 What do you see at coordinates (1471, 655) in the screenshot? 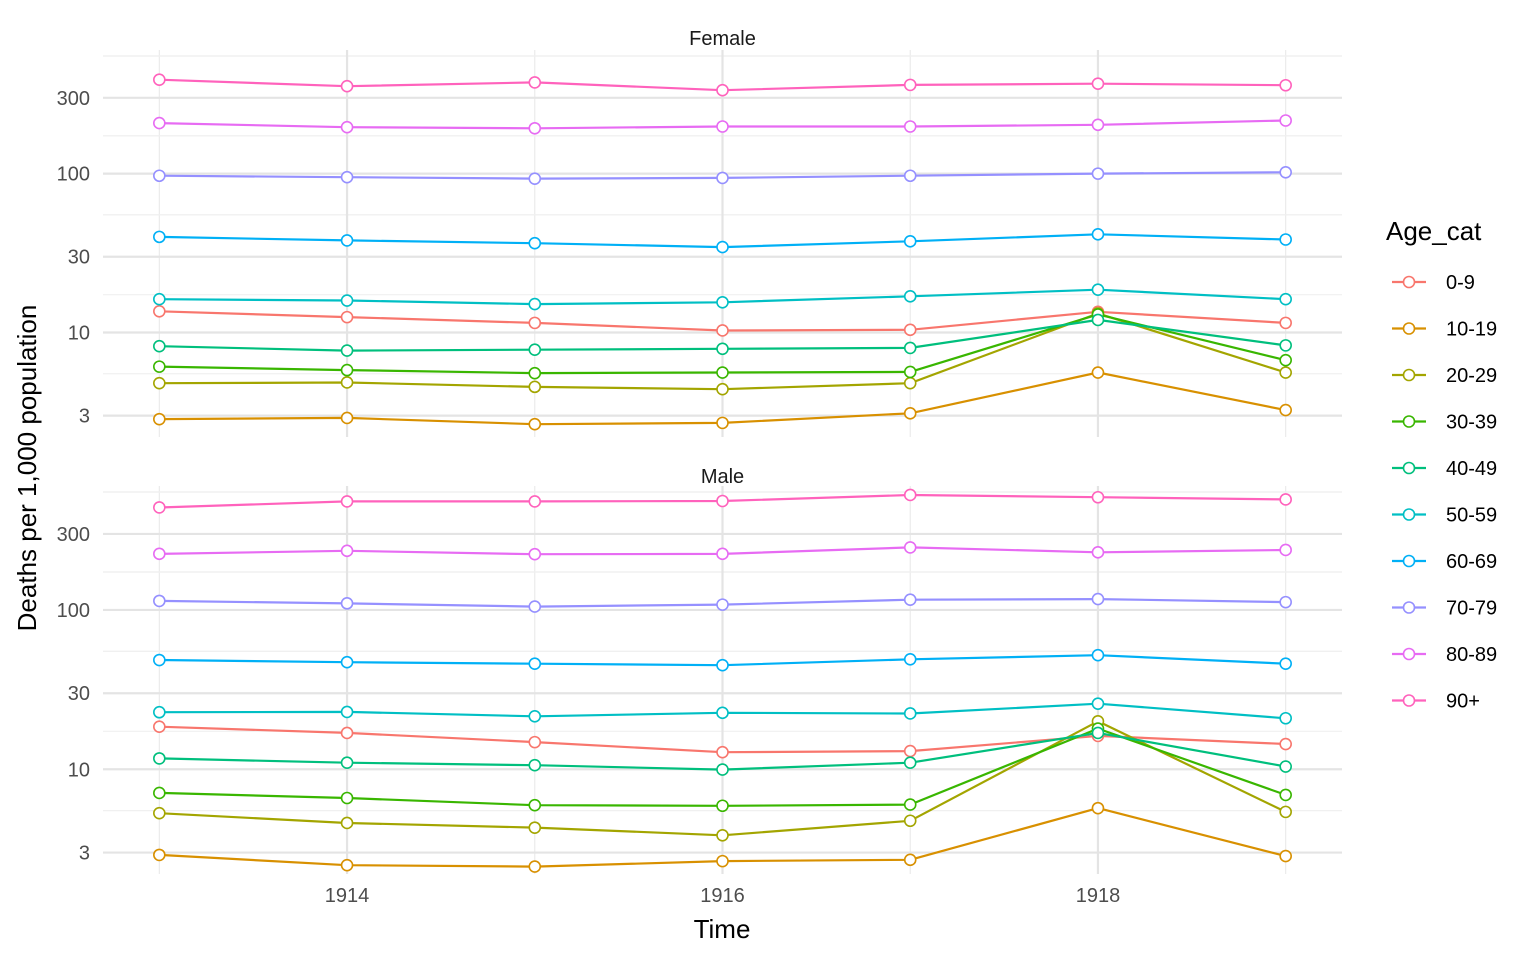
I see `legend-label: 80-89` at bounding box center [1471, 655].